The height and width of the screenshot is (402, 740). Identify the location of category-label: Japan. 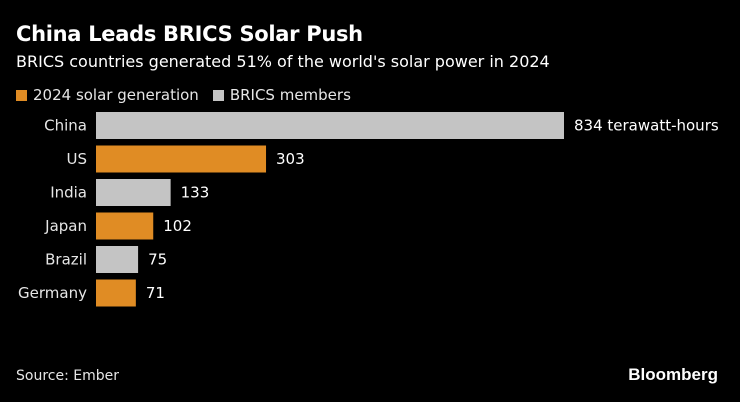
(65, 226).